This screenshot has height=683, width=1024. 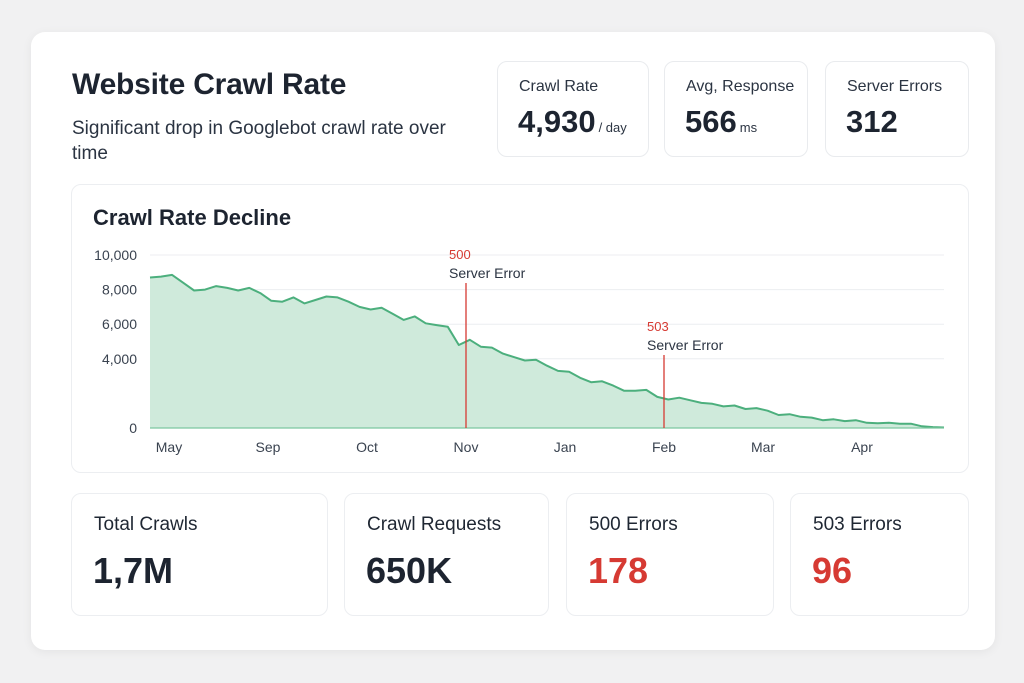 I want to click on stat-unit: ms, so click(x=748, y=127).